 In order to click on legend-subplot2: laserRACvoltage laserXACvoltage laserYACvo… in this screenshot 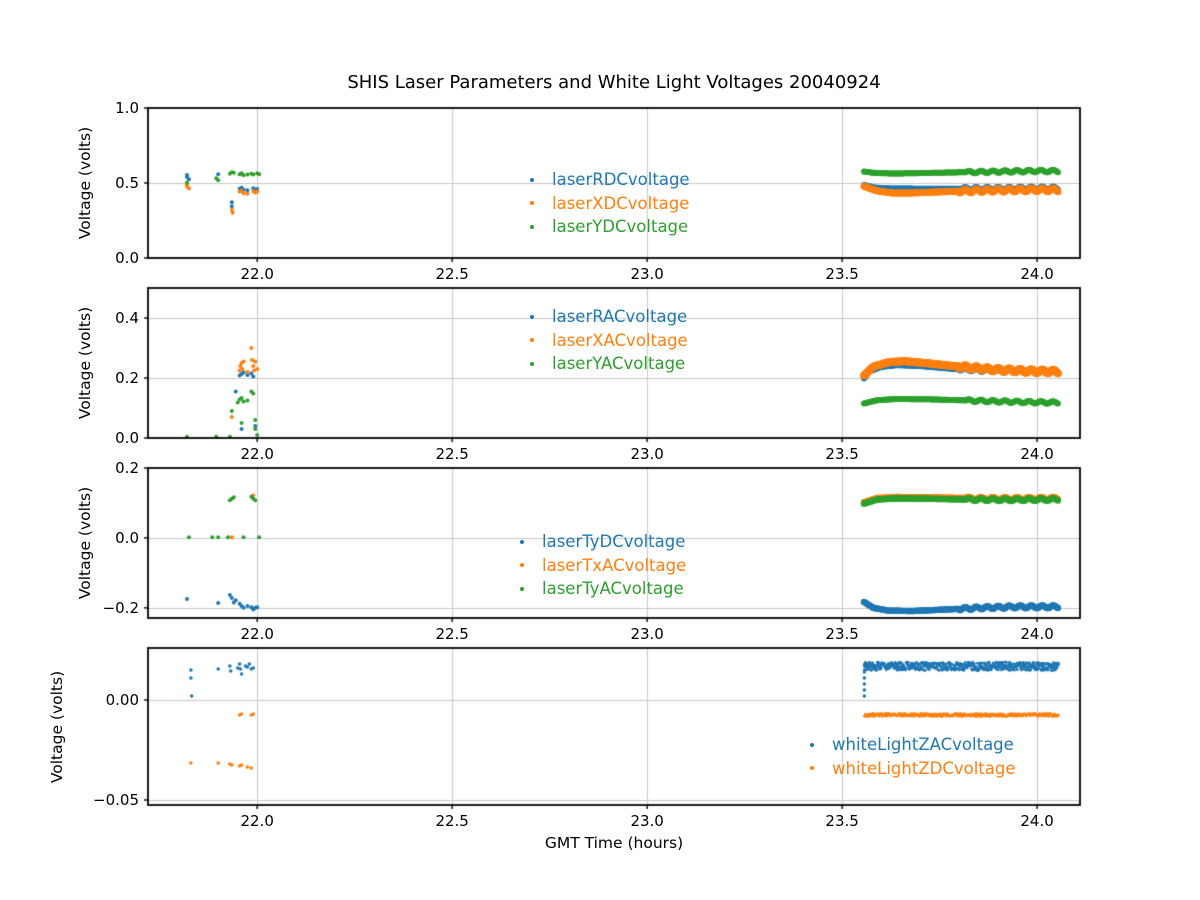, I will do `click(606, 340)`.